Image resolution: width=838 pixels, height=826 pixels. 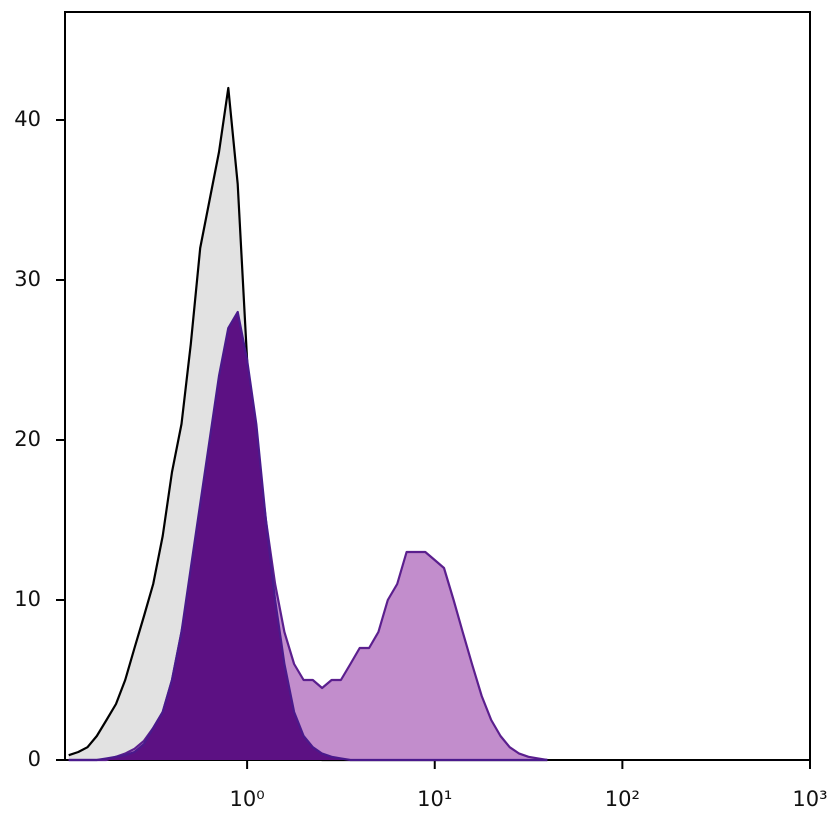 What do you see at coordinates (622, 799) in the screenshot?
I see `x-tick-label: 10²` at bounding box center [622, 799].